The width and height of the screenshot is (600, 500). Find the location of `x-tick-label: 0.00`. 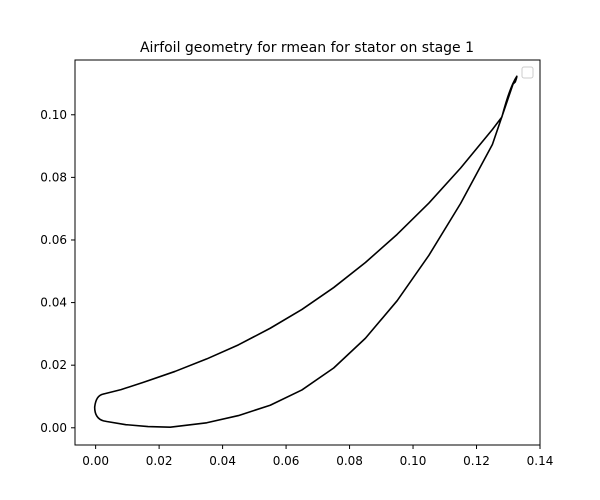

x-tick-label: 0.00 is located at coordinates (95, 461).